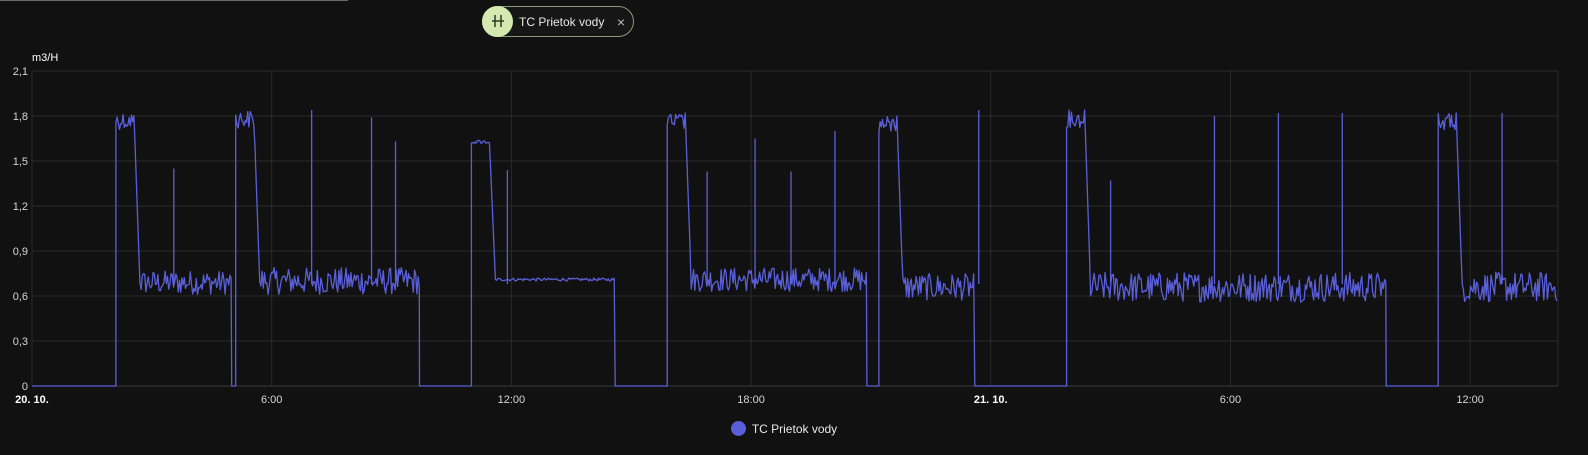  Describe the element at coordinates (794, 428) in the screenshot. I see `legend-label: TC Prietok vody` at that location.